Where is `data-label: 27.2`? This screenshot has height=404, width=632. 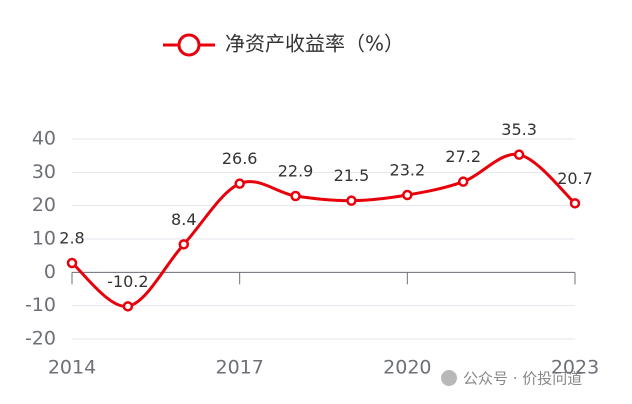
data-label: 27.2 is located at coordinates (463, 156).